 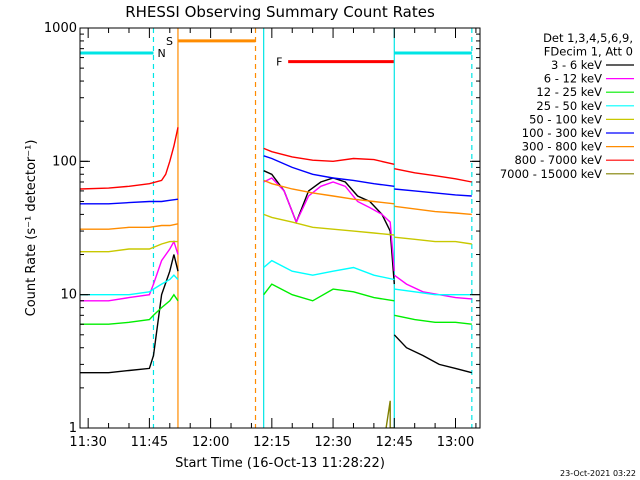 What do you see at coordinates (87, 442) in the screenshot?
I see `x-tick-label: 11:30` at bounding box center [87, 442].